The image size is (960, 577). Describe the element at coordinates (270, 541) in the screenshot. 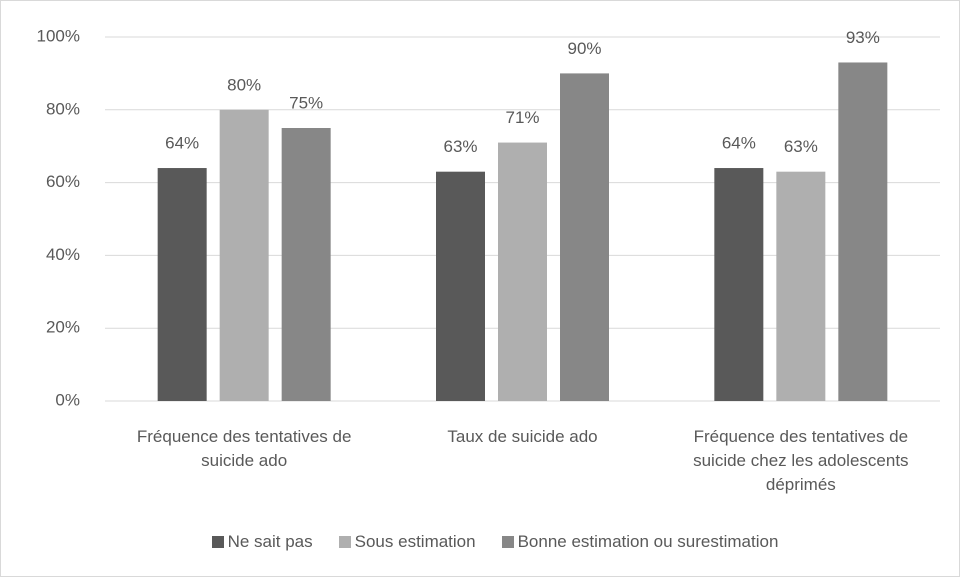

I see `legend-label: Ne sait pas` at that location.